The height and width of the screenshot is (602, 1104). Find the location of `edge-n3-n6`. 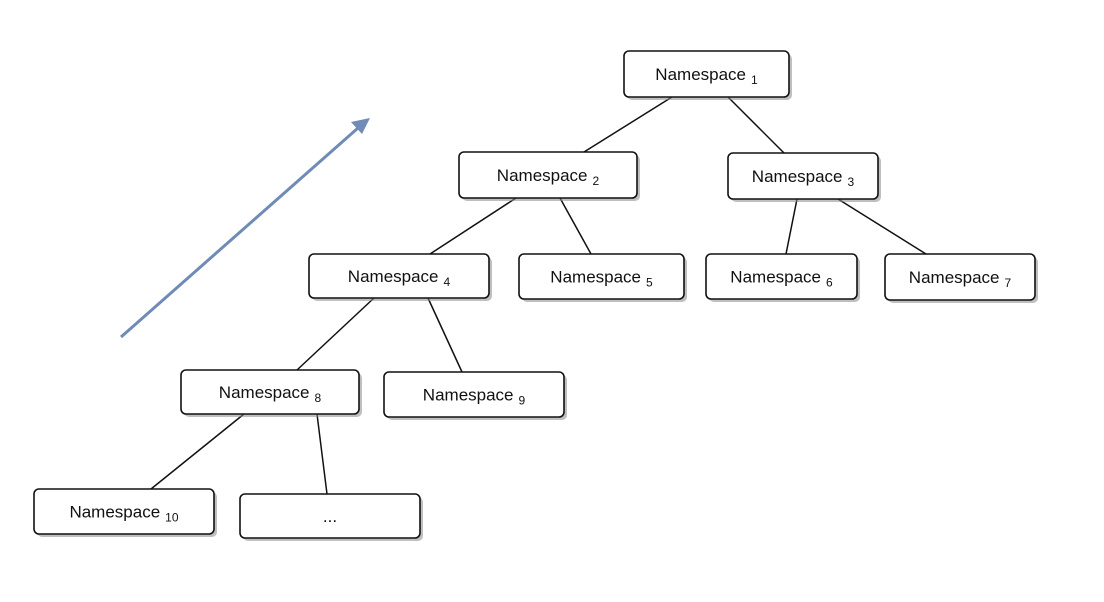

edge-n3-n6 is located at coordinates (791, 226).